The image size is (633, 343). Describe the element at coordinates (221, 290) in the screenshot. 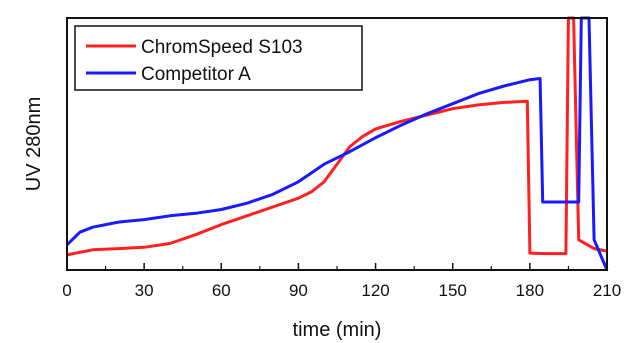

I see `x-tick-label: 60` at that location.